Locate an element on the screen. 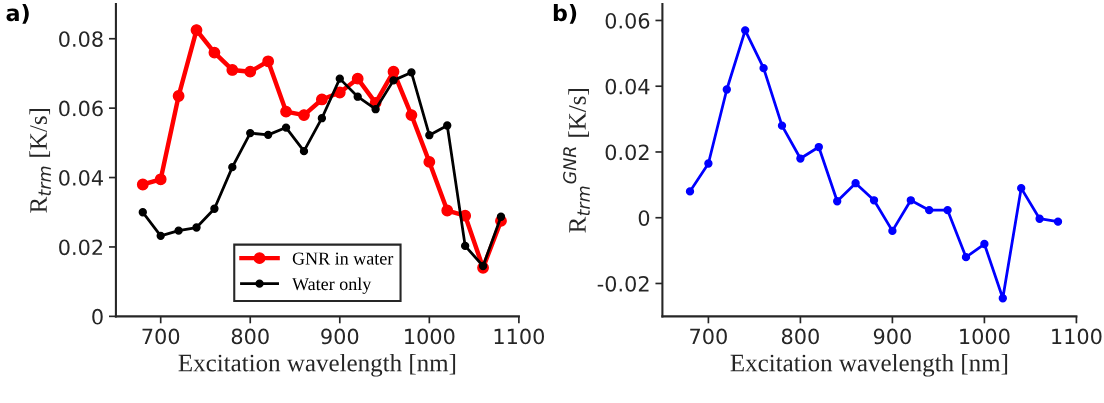 This screenshot has height=403, width=1104. y-axis-title: R$_{trm}$$^{GNR}$ [K/s] is located at coordinates (576, 161).